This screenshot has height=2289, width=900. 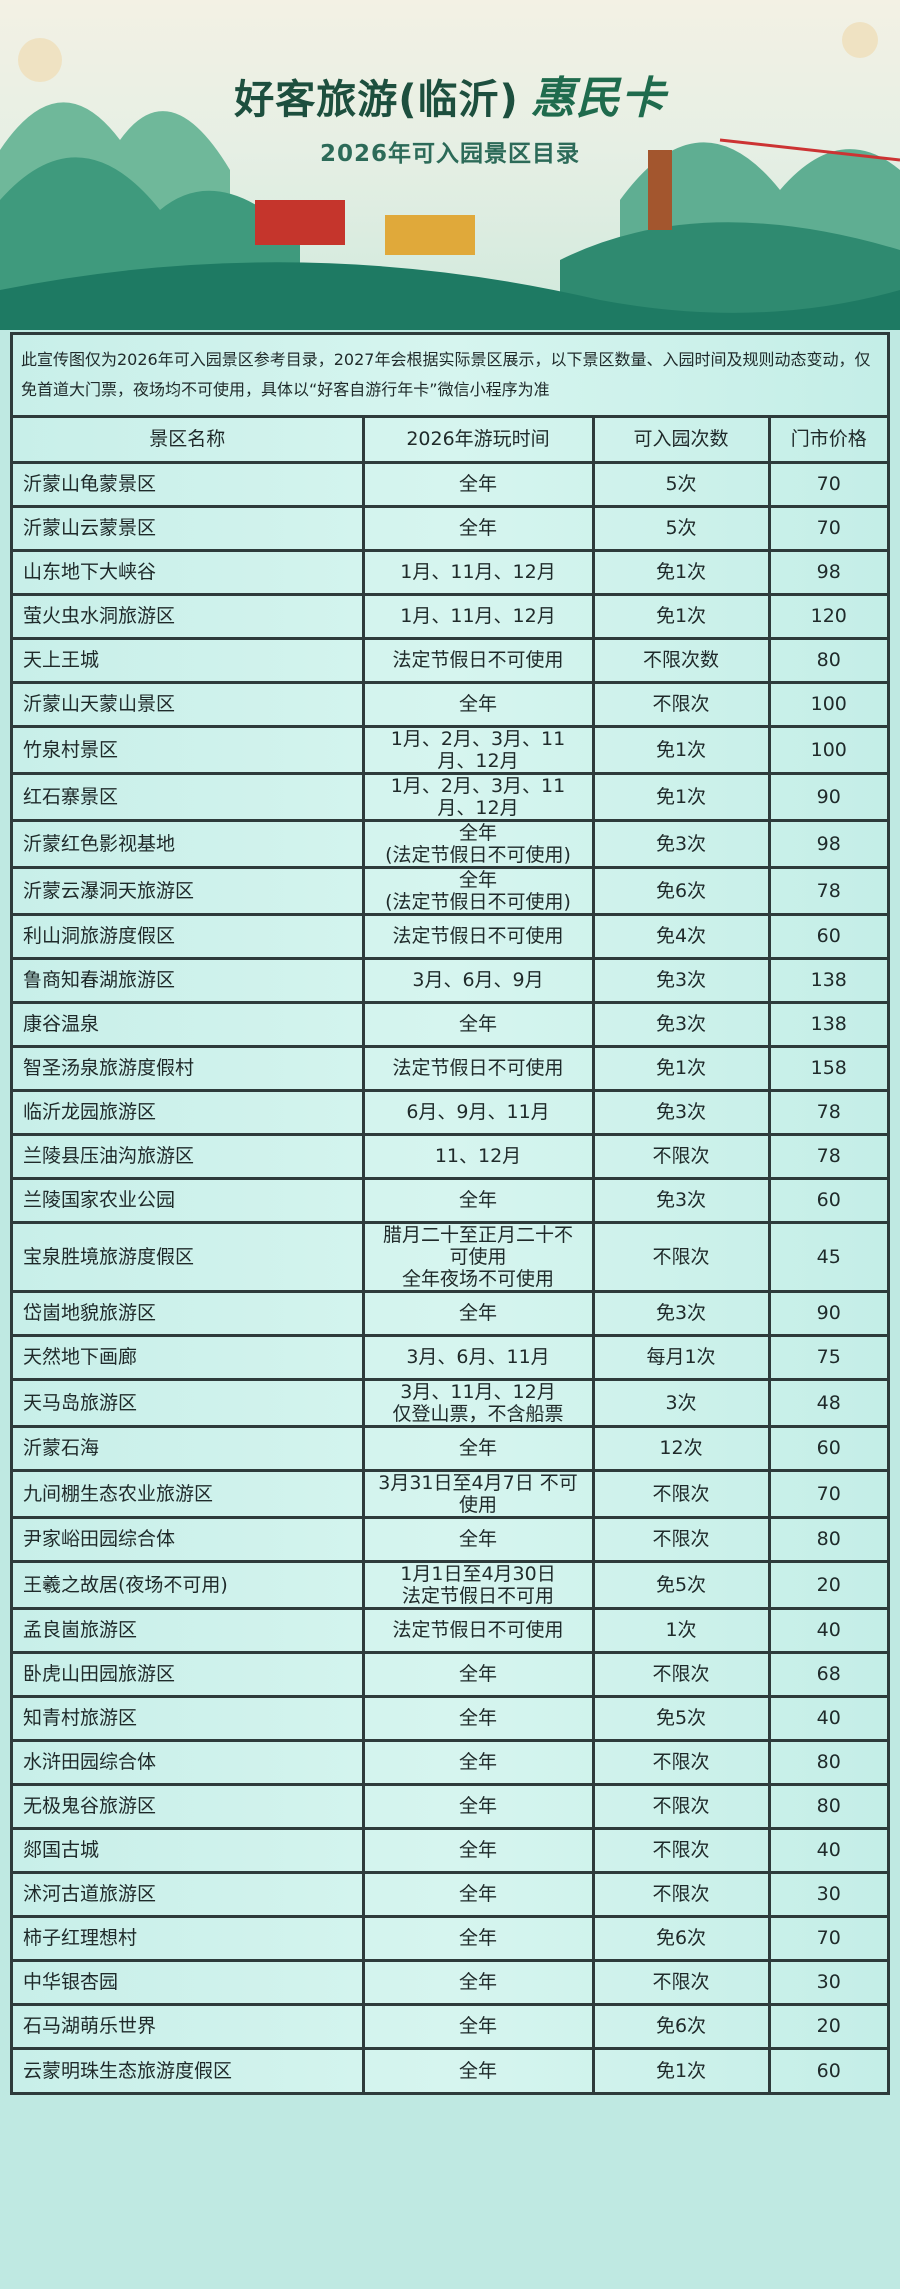 What do you see at coordinates (478, 441) in the screenshot?
I see `column-header-time: 2026年游玩时间` at bounding box center [478, 441].